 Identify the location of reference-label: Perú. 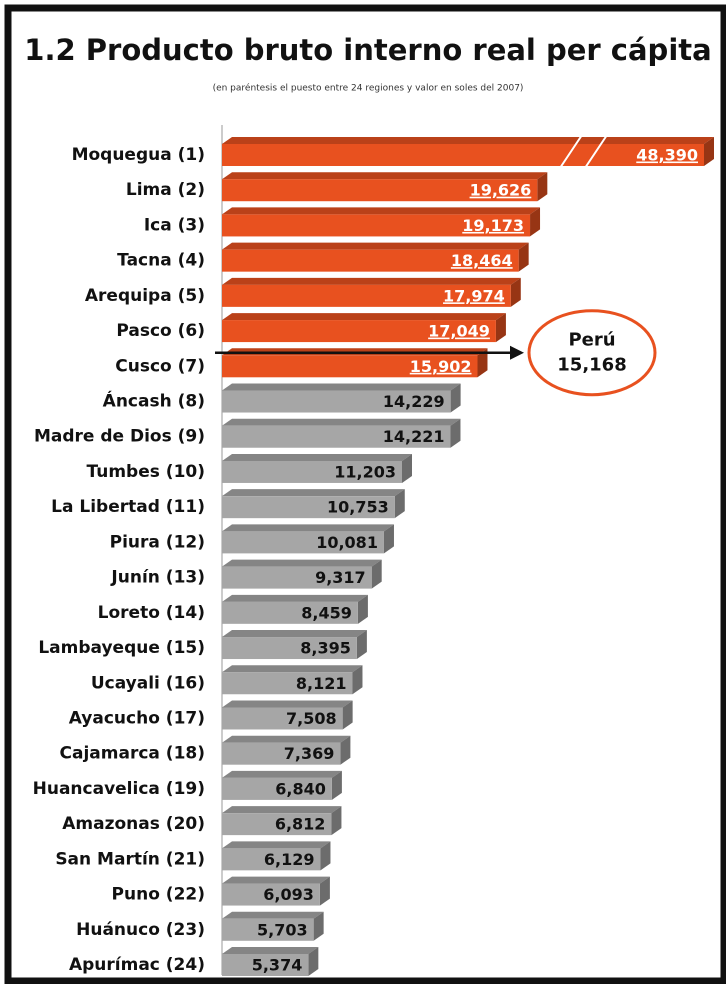
(591, 340).